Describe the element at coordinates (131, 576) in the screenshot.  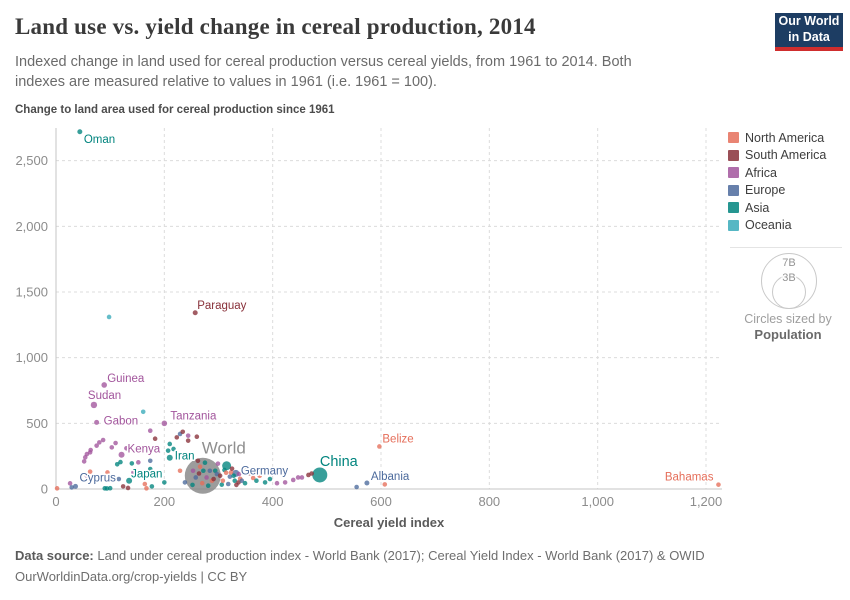
I see `footer-link-line: OurWorldinData.org/crop-yields | CC BY` at that location.